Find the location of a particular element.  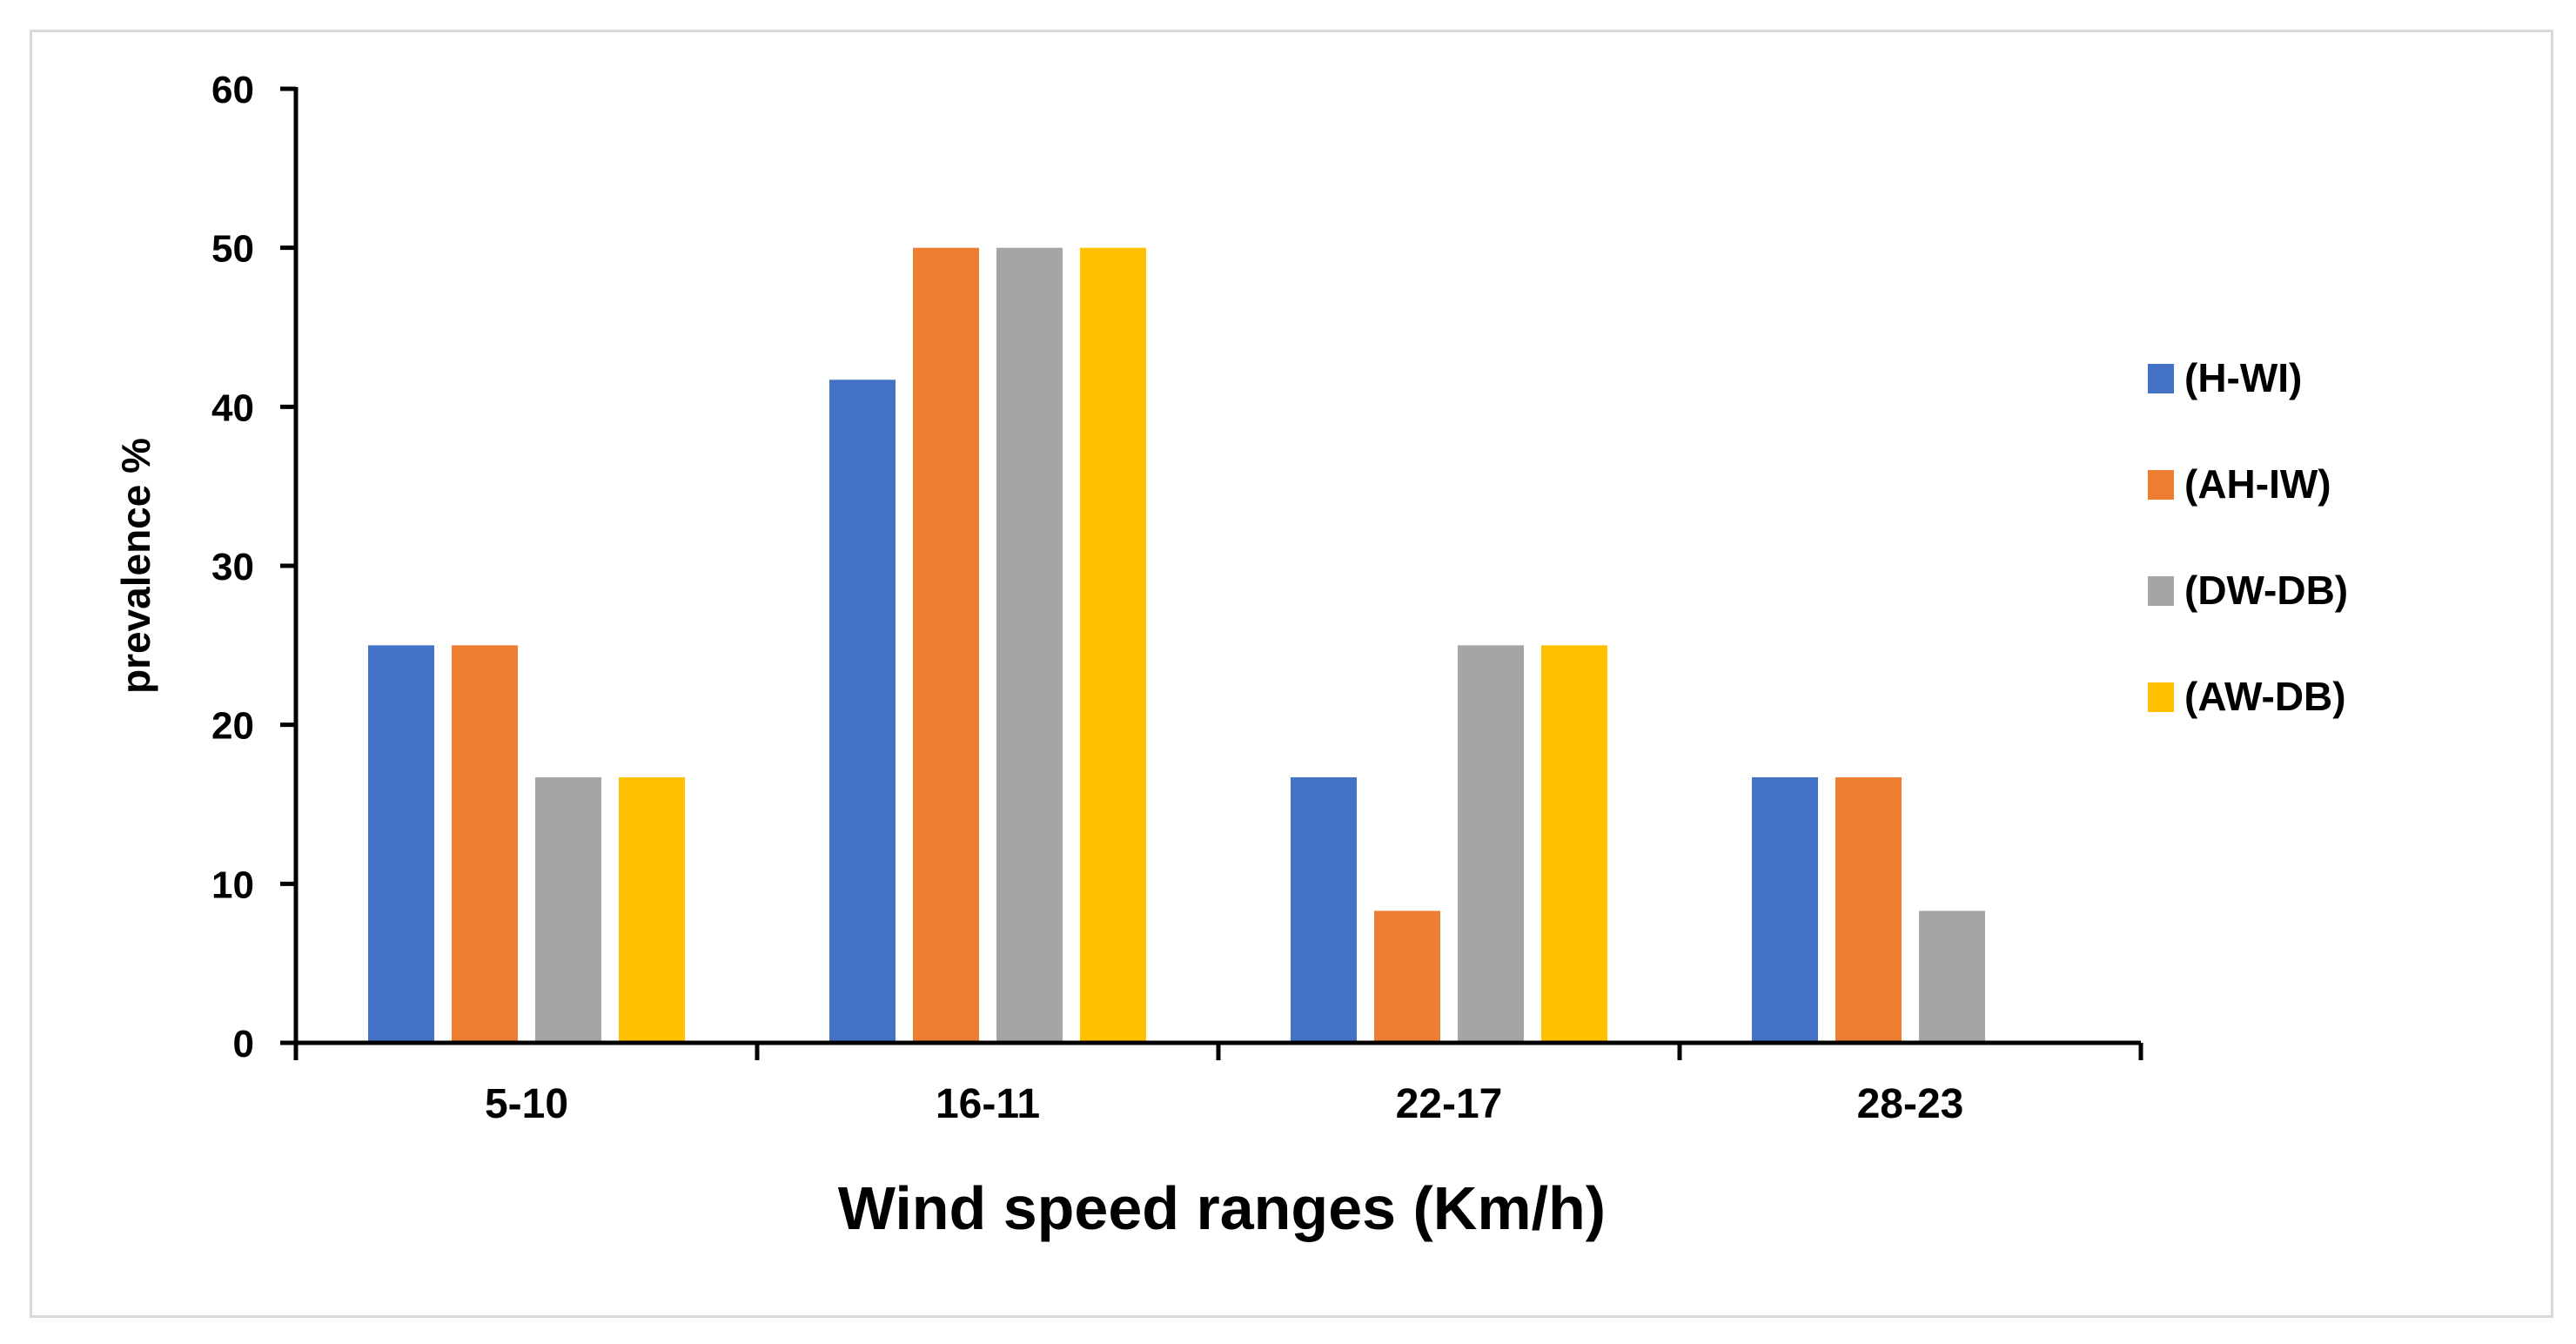

y-tick-label-4: 40 is located at coordinates (233, 407).